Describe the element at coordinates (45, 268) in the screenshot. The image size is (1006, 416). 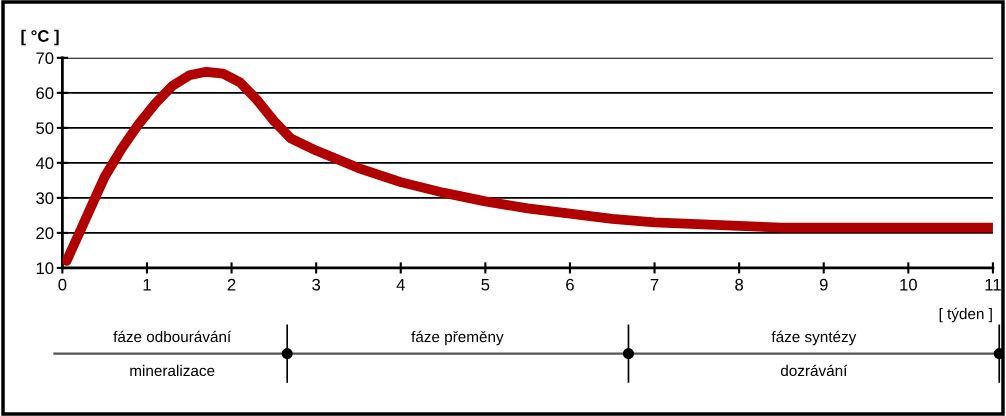
I see `y-tick-label: 10` at that location.